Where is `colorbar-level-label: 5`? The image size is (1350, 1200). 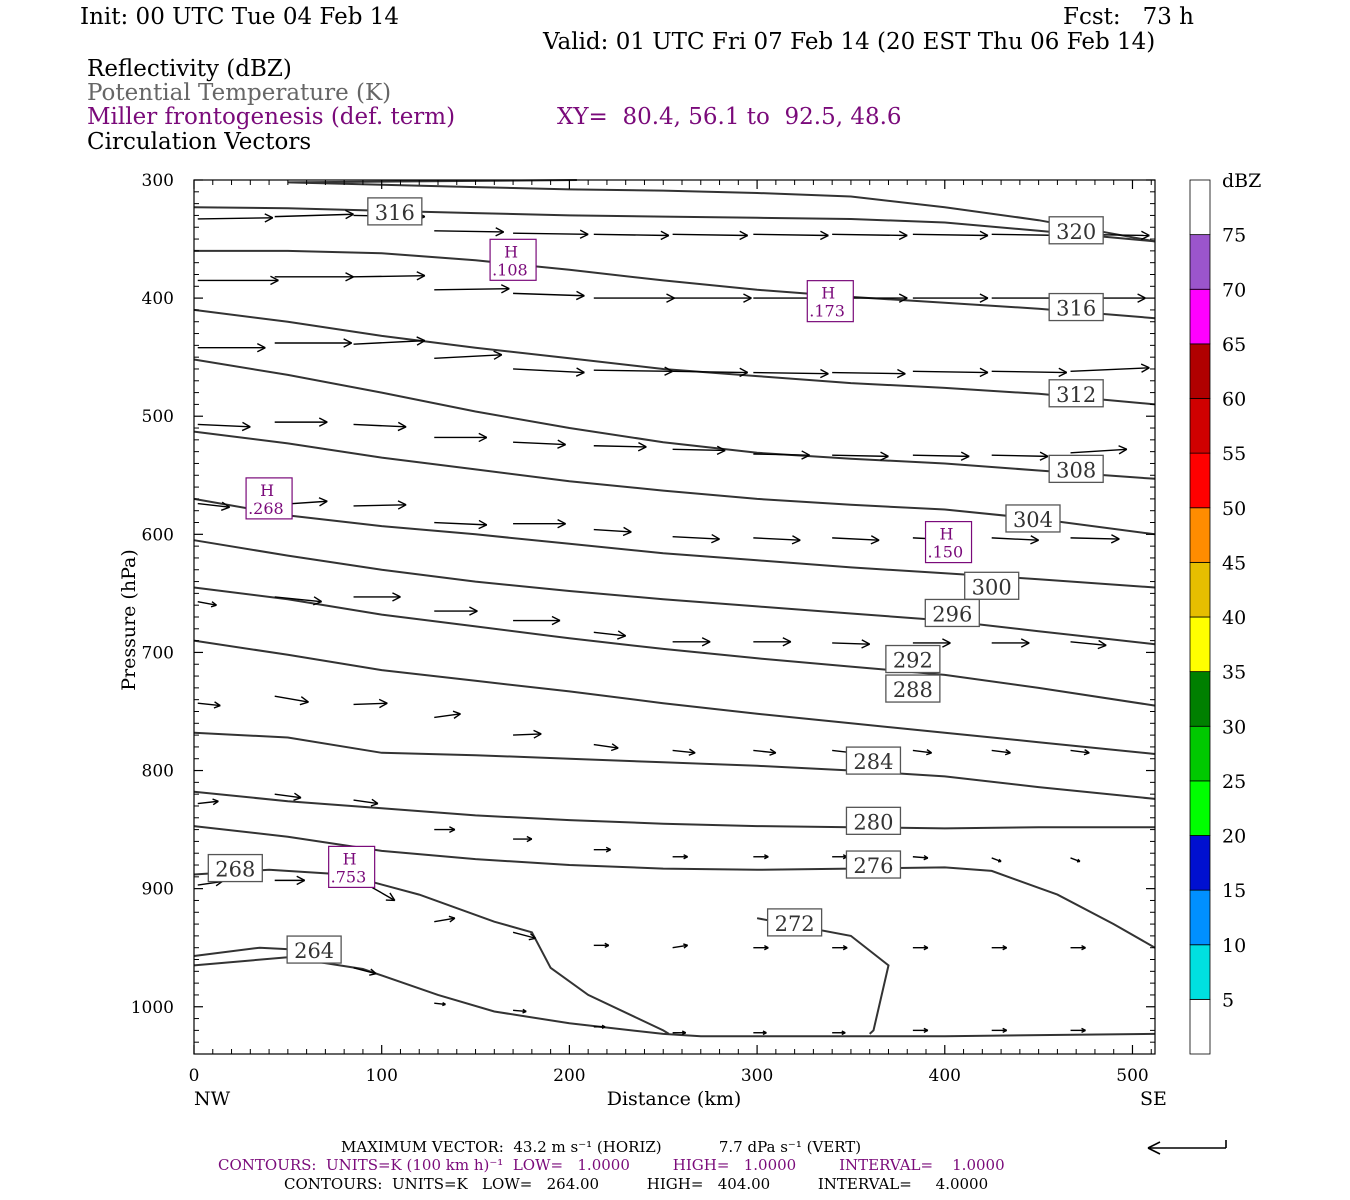
colorbar-level-label: 5 is located at coordinates (1228, 1000).